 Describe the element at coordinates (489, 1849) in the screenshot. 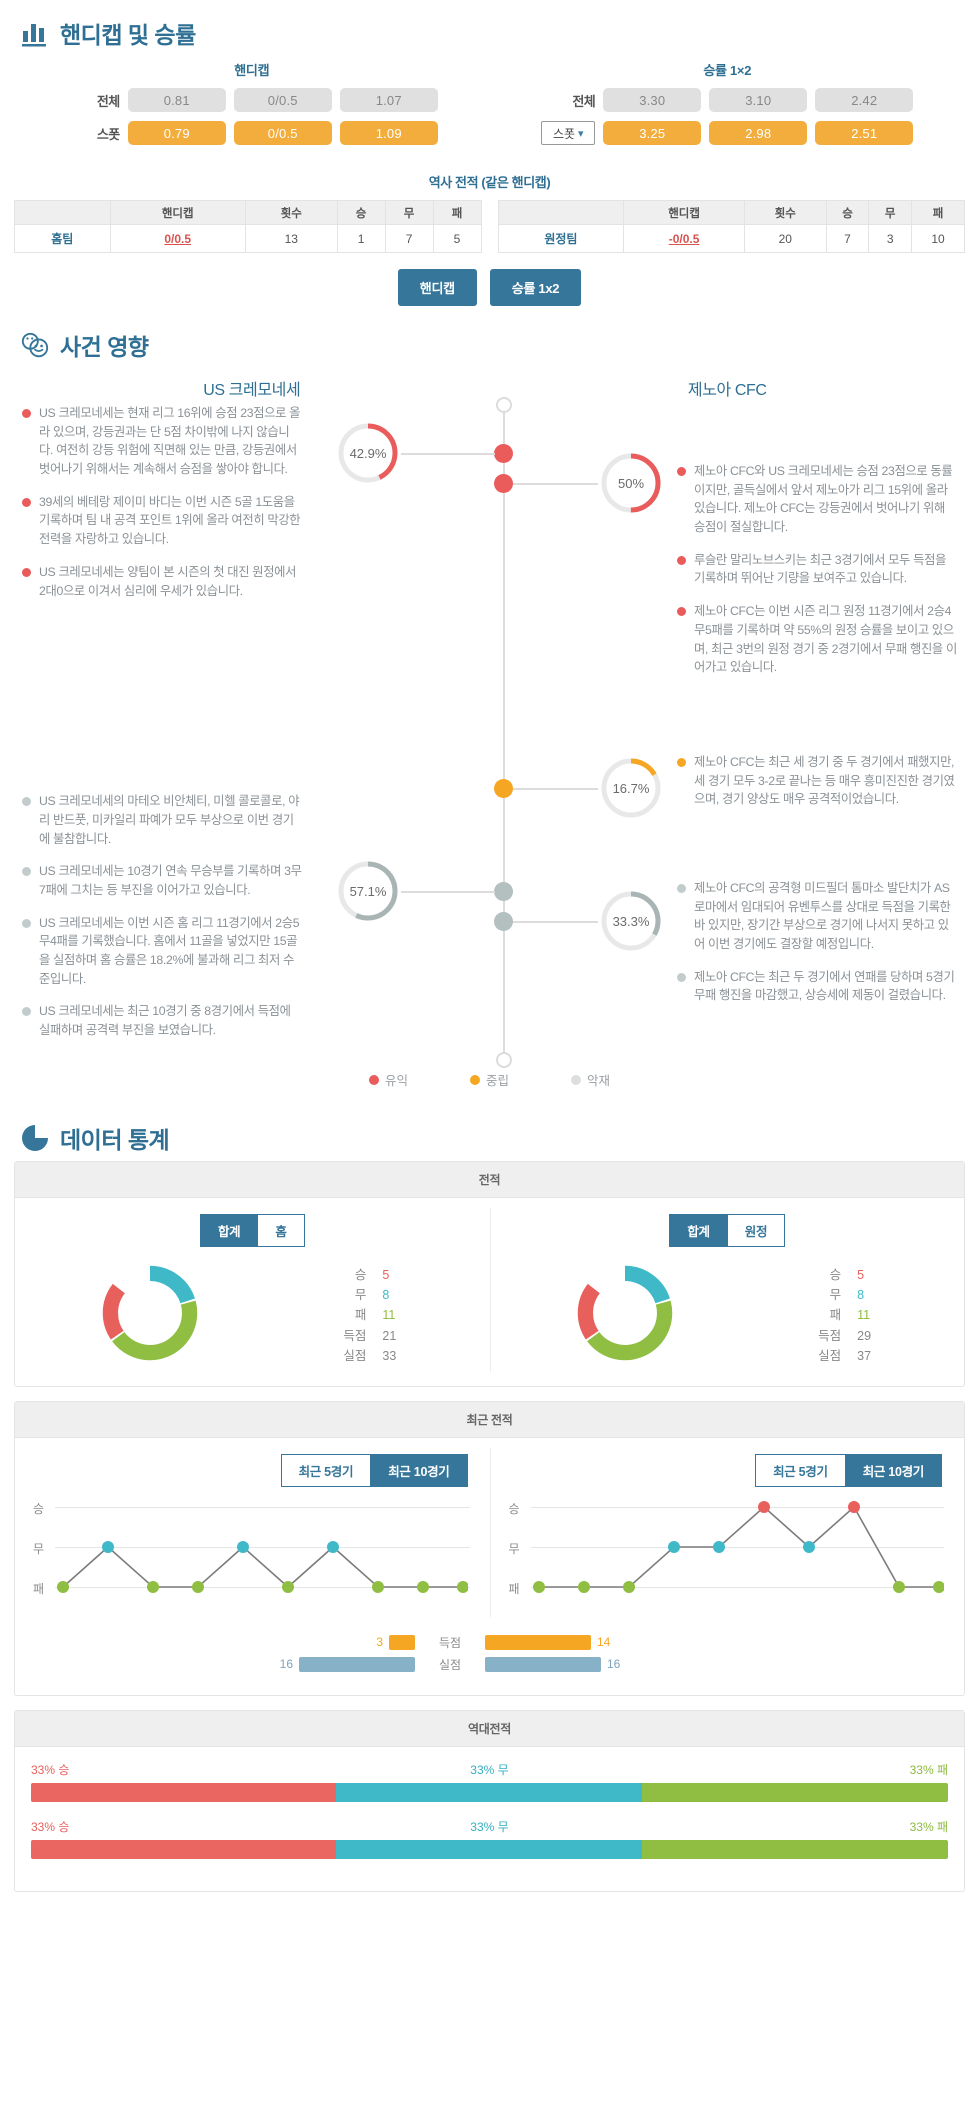

I see `h2h-row-2-bar` at that location.